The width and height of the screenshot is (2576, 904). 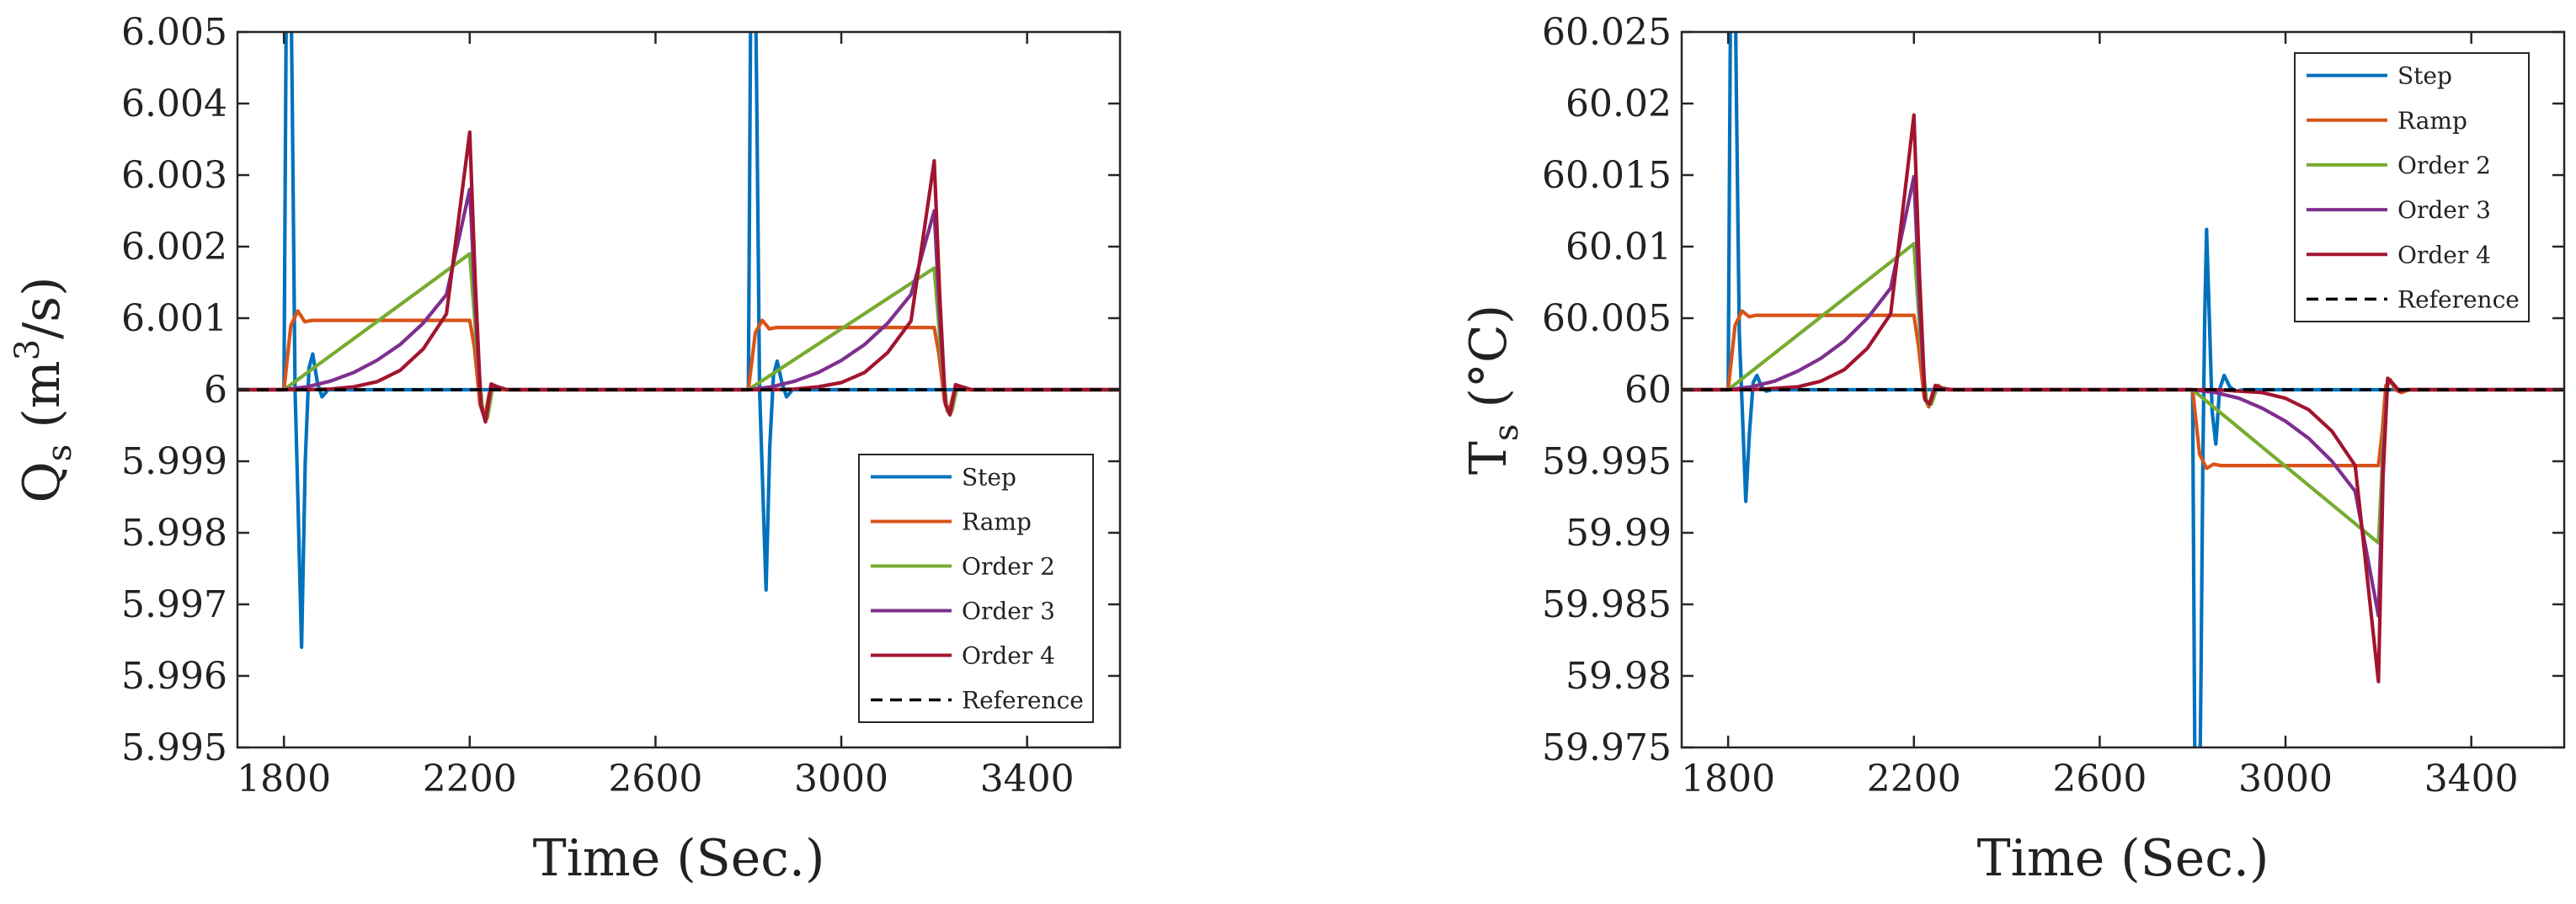 I want to click on y-tick-label: 59.985, so click(x=1607, y=604).